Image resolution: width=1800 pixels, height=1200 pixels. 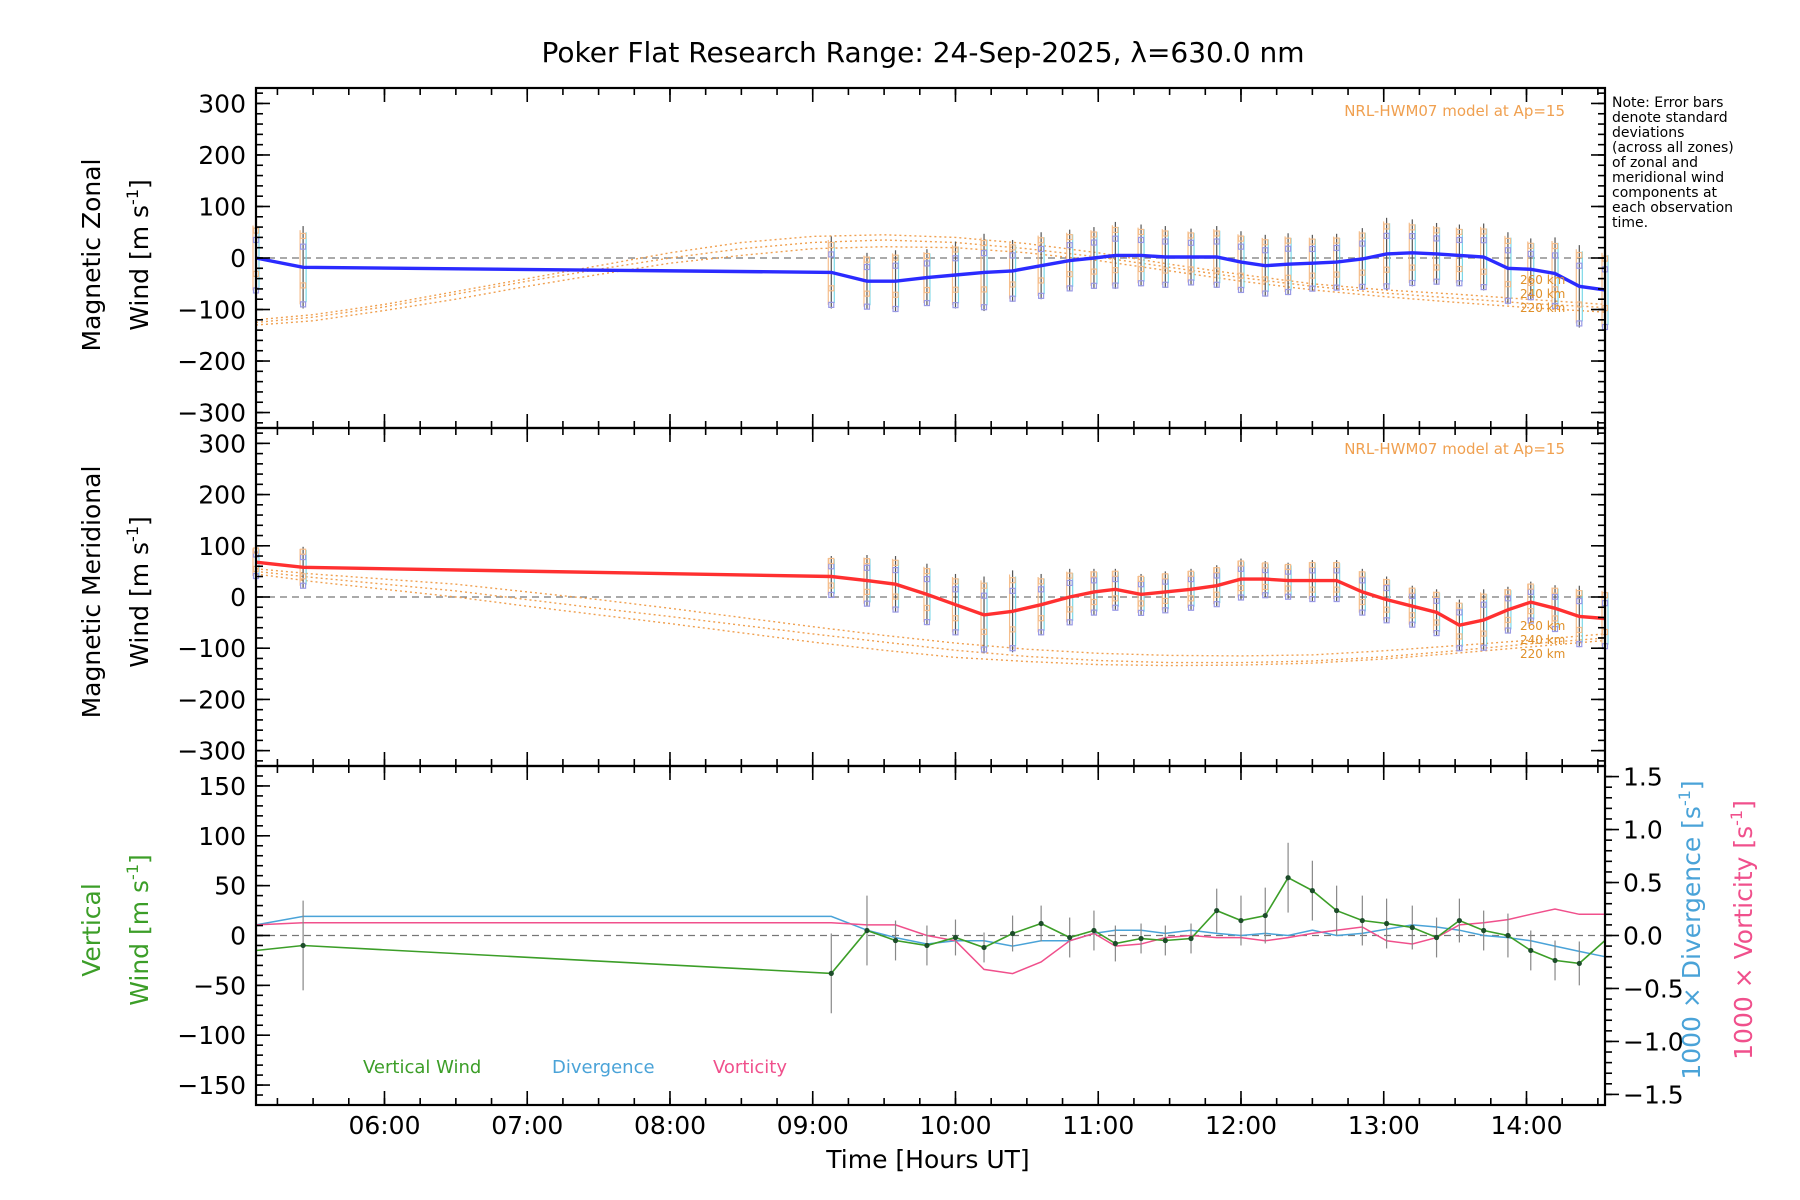 I want to click on x-tick-label: 06:00, so click(x=384, y=1125).